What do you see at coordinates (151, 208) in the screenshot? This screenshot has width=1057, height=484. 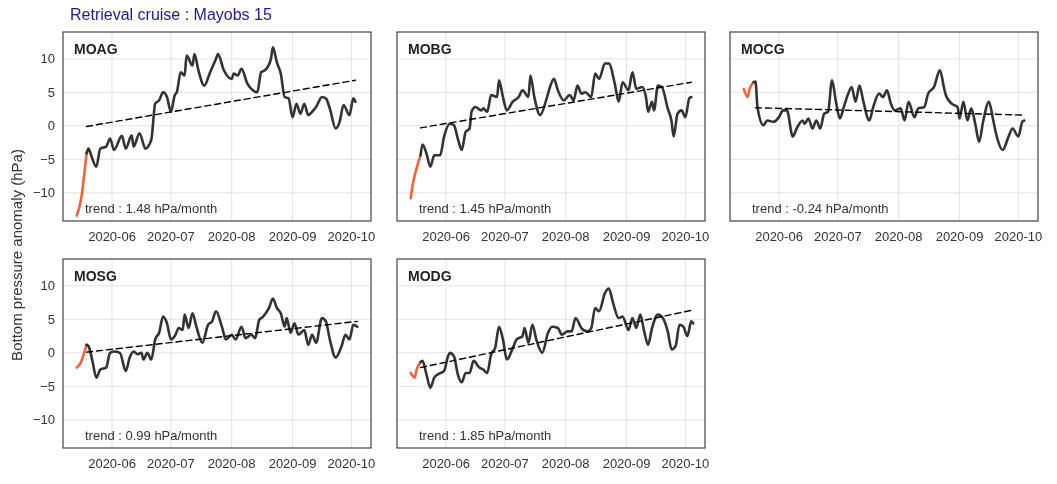 I see `annotation: trend : 1.48 hPa/month` at bounding box center [151, 208].